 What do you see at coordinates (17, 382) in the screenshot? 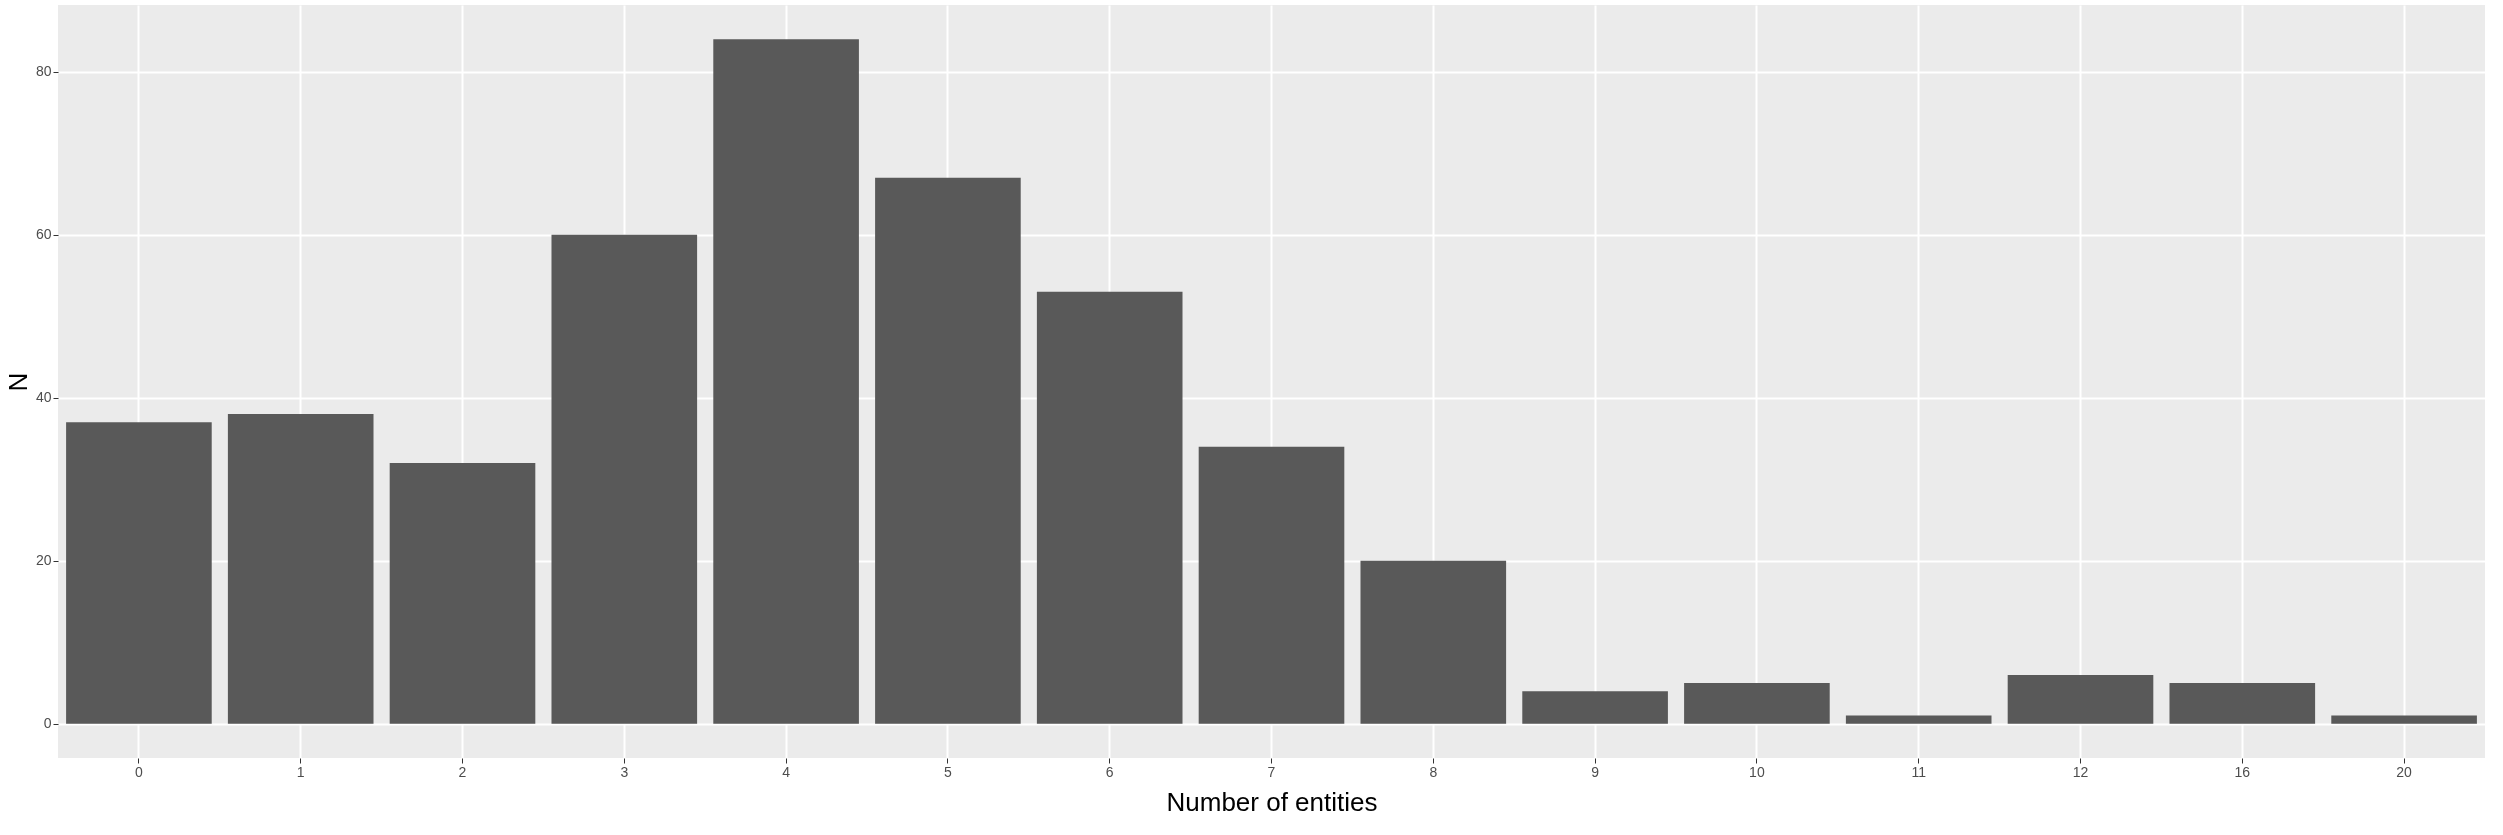
I see `y-axis-title: N` at bounding box center [17, 382].